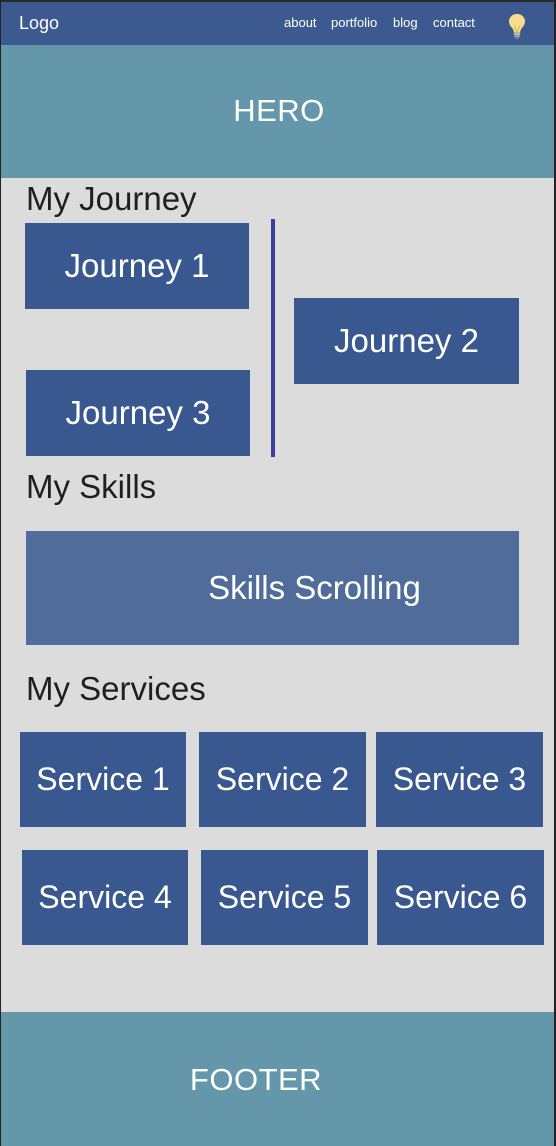 Image resolution: width=556 pixels, height=1146 pixels. I want to click on service-card-1: Service 1, so click(103, 779).